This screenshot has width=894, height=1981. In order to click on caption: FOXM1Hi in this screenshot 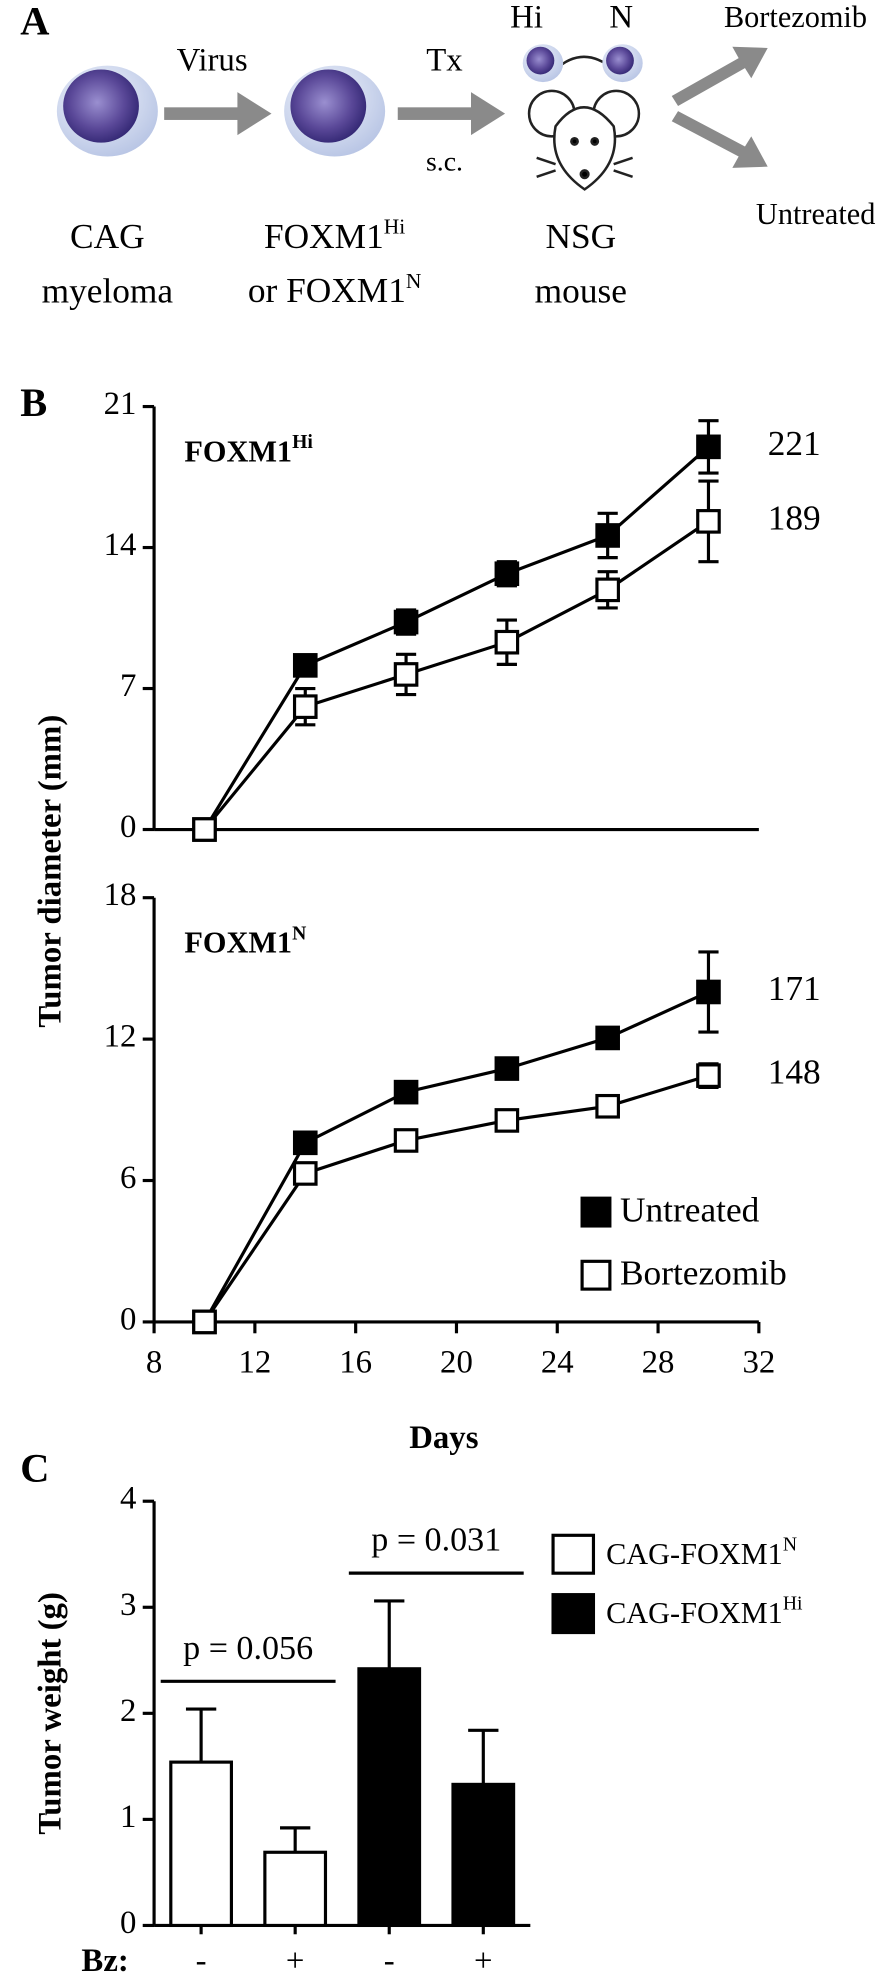, I will do `click(334, 235)`.